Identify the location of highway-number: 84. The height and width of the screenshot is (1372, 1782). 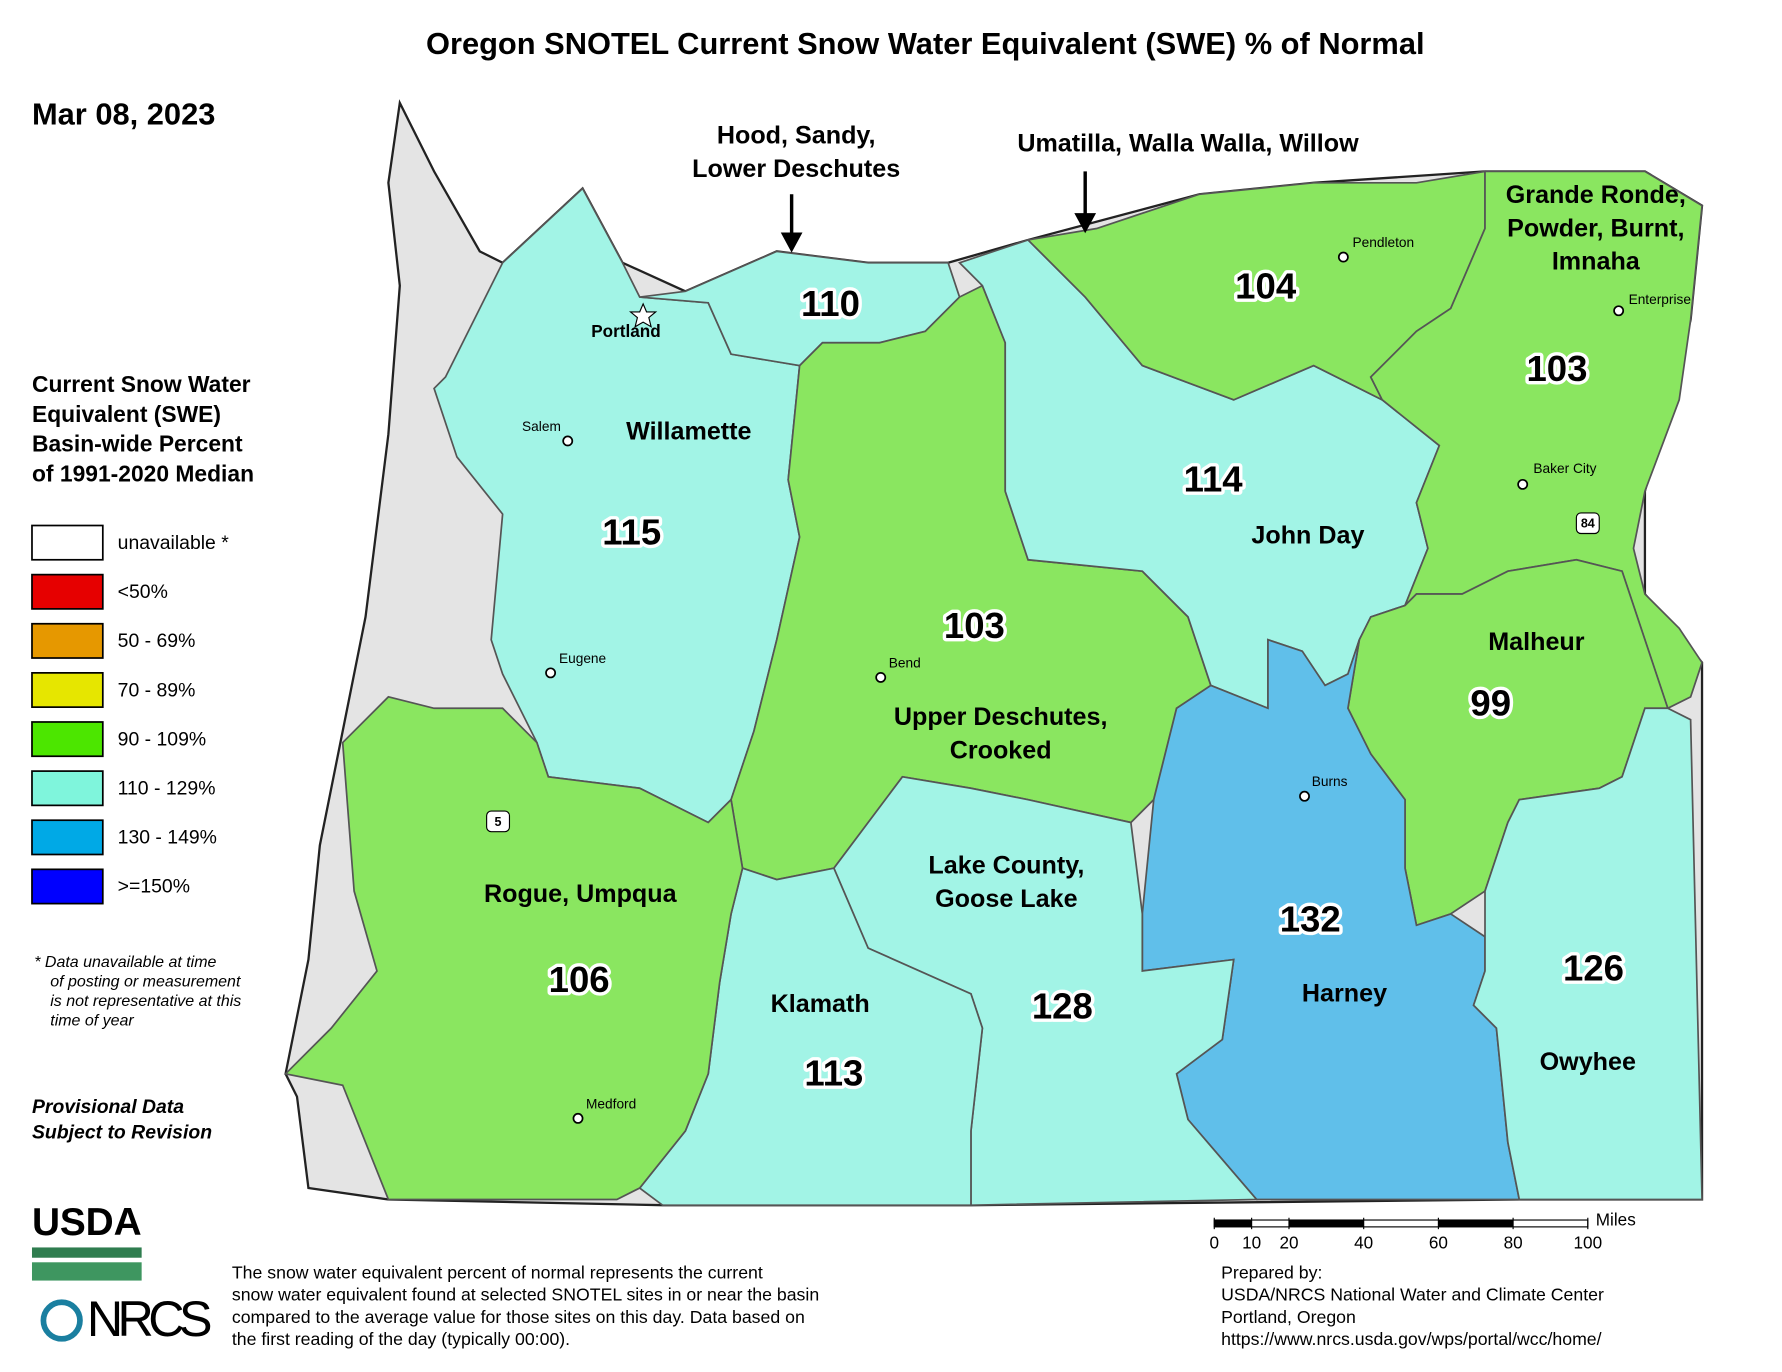
(1588, 524).